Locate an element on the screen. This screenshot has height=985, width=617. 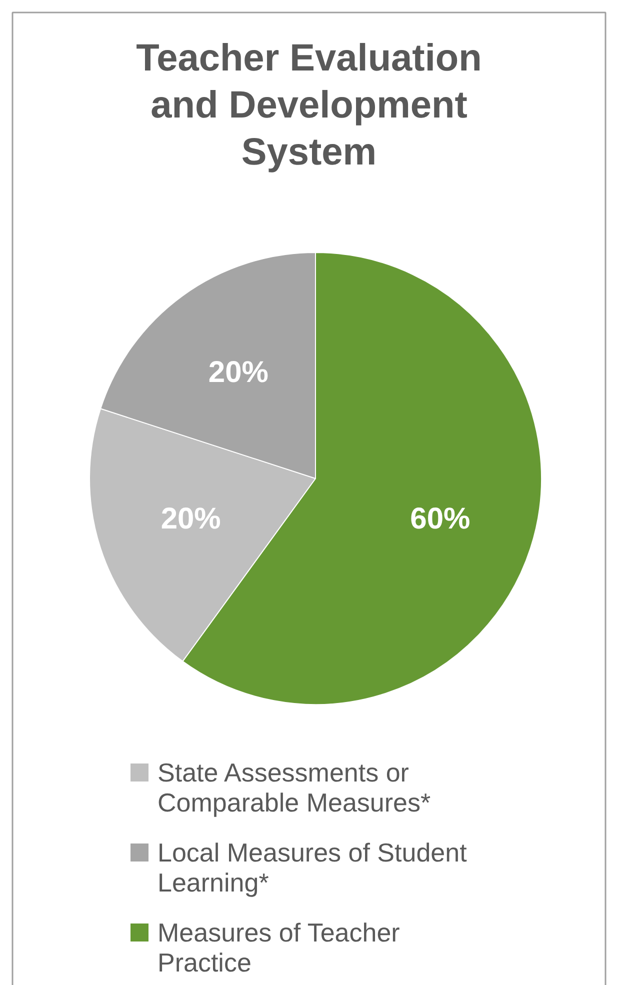
legend-label: State Assessments or Comparable Measures* is located at coordinates (294, 788).